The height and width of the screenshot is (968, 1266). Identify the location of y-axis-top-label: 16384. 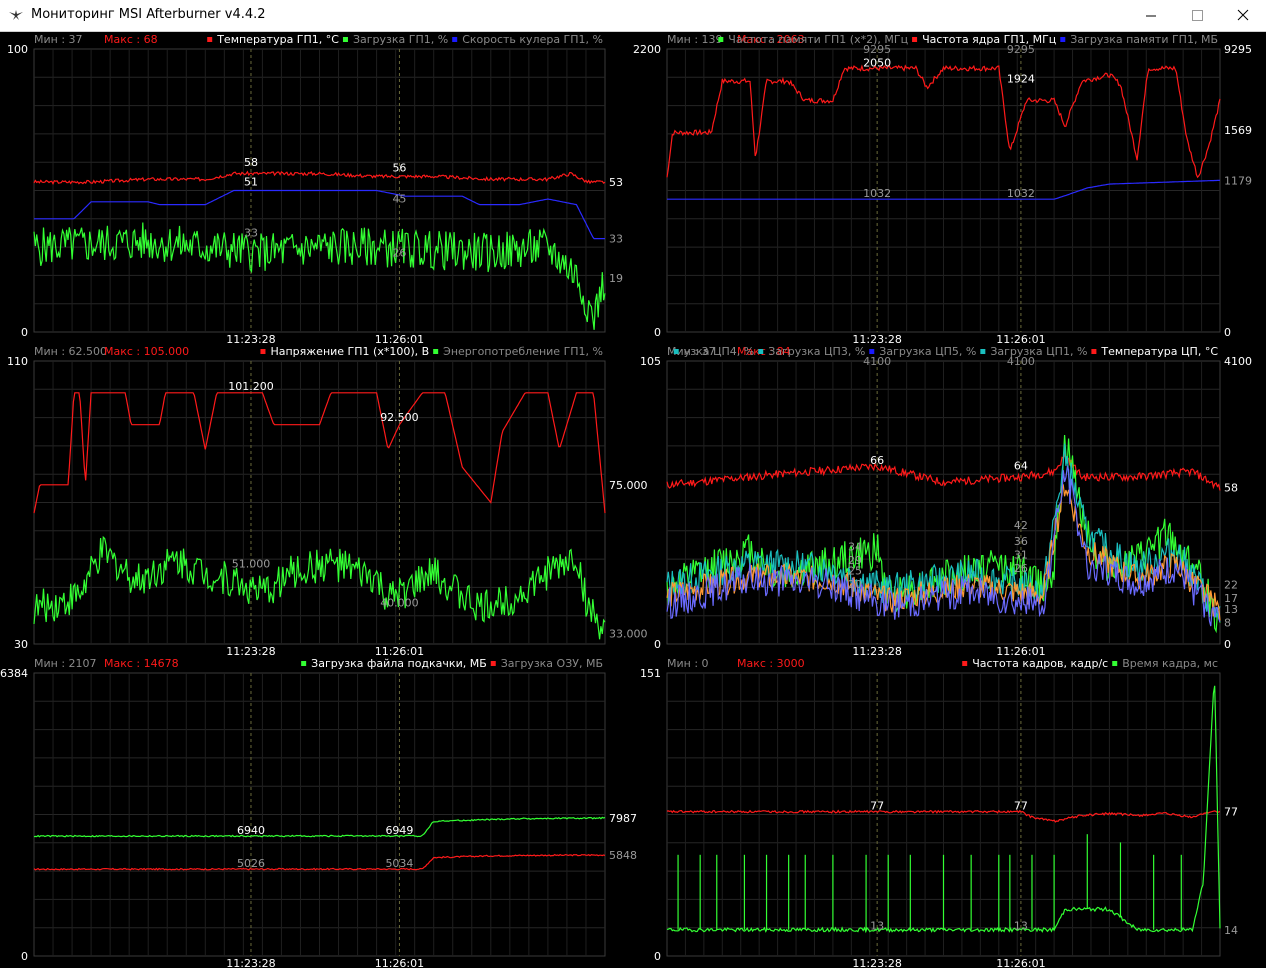
(14, 673).